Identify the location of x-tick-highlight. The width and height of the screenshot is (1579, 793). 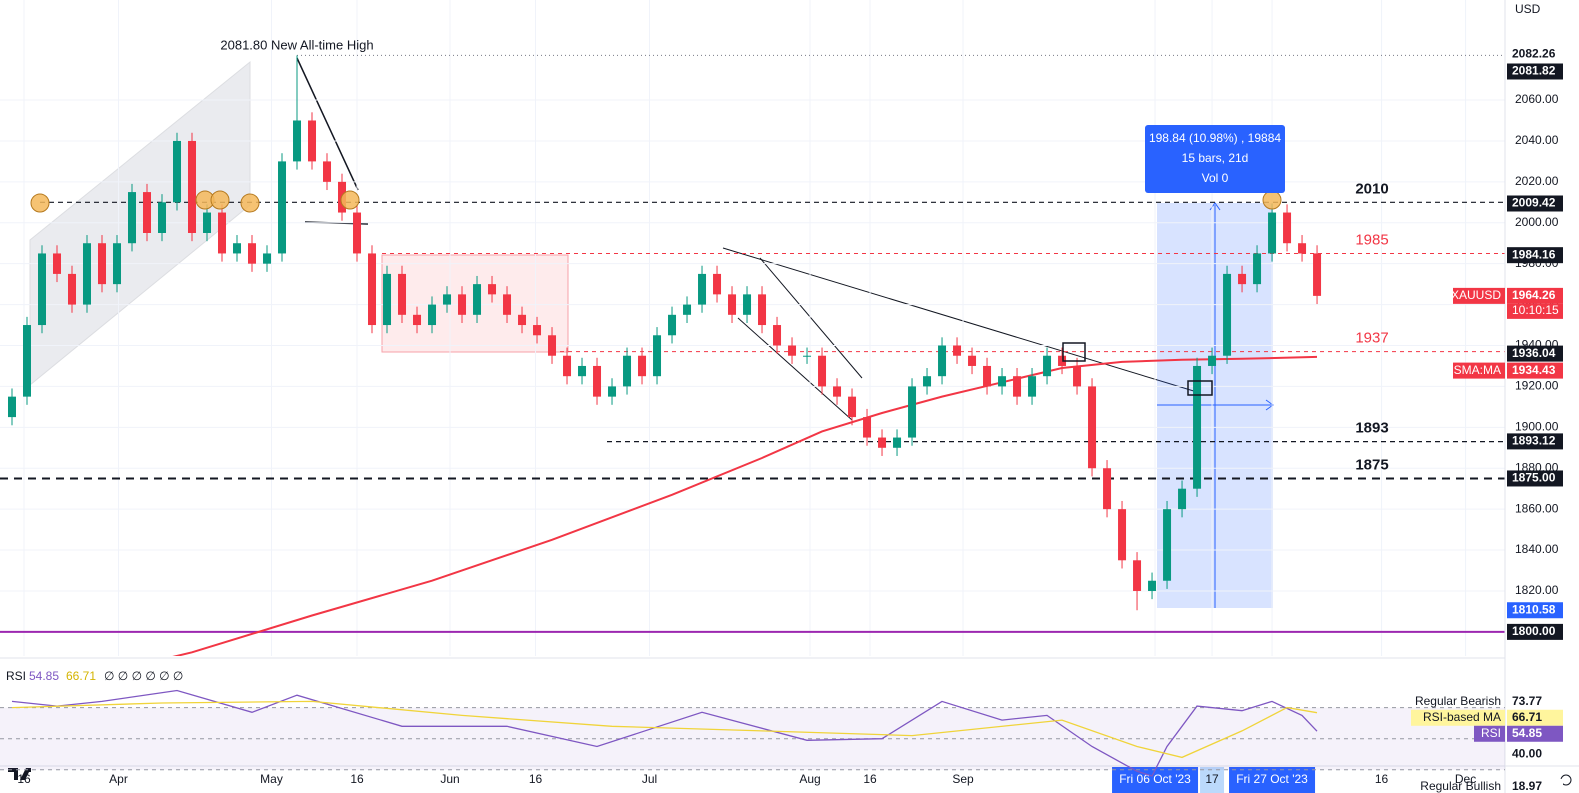
(1212, 780).